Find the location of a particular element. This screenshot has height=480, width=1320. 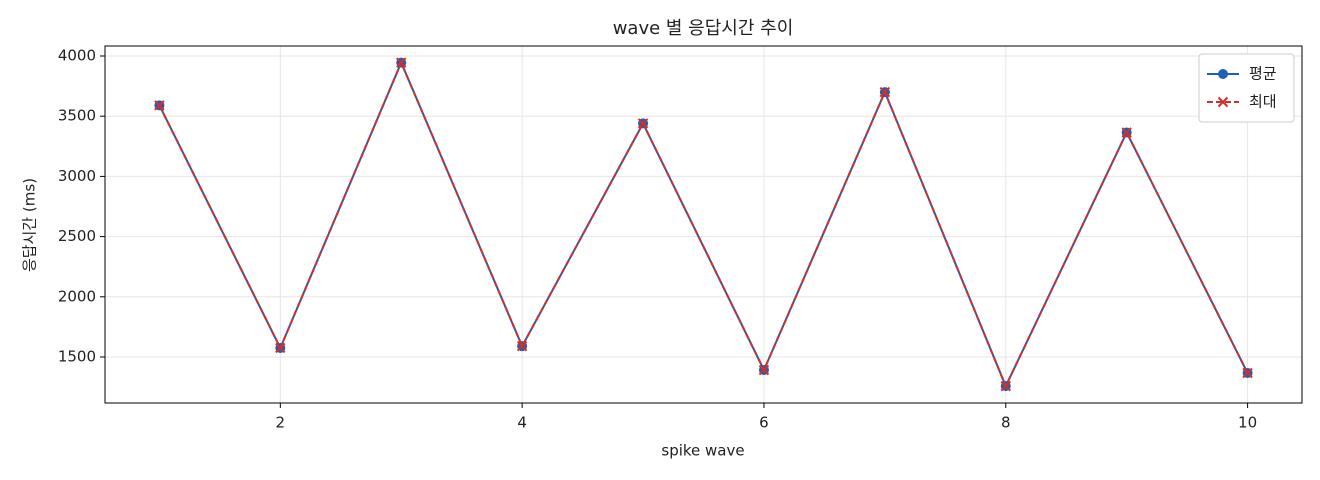

x-tick-label: 2 is located at coordinates (281, 423).